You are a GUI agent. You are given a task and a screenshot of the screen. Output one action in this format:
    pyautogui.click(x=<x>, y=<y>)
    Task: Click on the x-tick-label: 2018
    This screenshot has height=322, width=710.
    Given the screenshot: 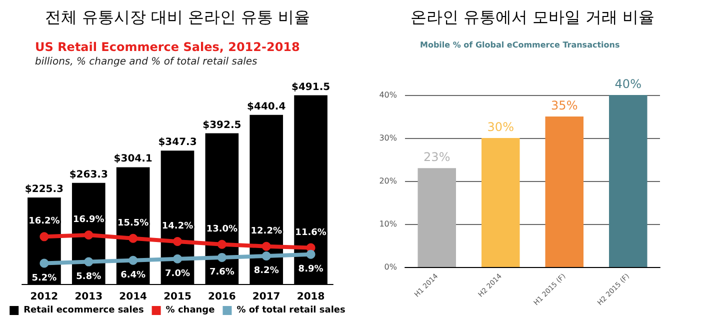 What is the action you would take?
    pyautogui.click(x=310, y=297)
    